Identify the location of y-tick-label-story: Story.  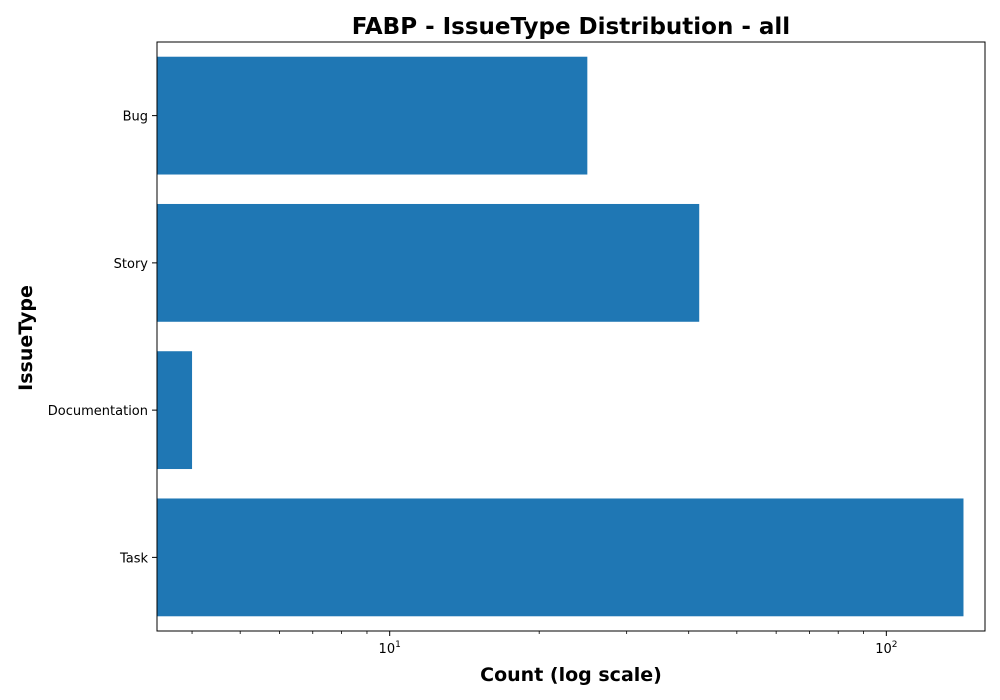
(131, 264).